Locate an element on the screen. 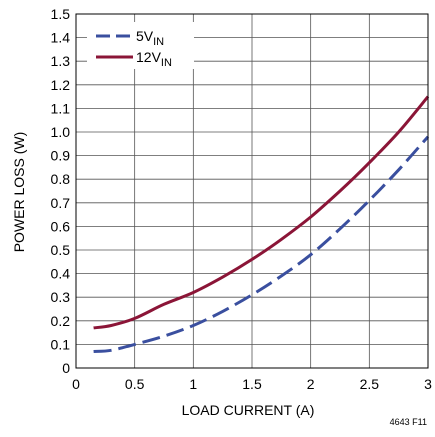 The height and width of the screenshot is (437, 435). y-tick-label: 1.2 is located at coordinates (61, 85).